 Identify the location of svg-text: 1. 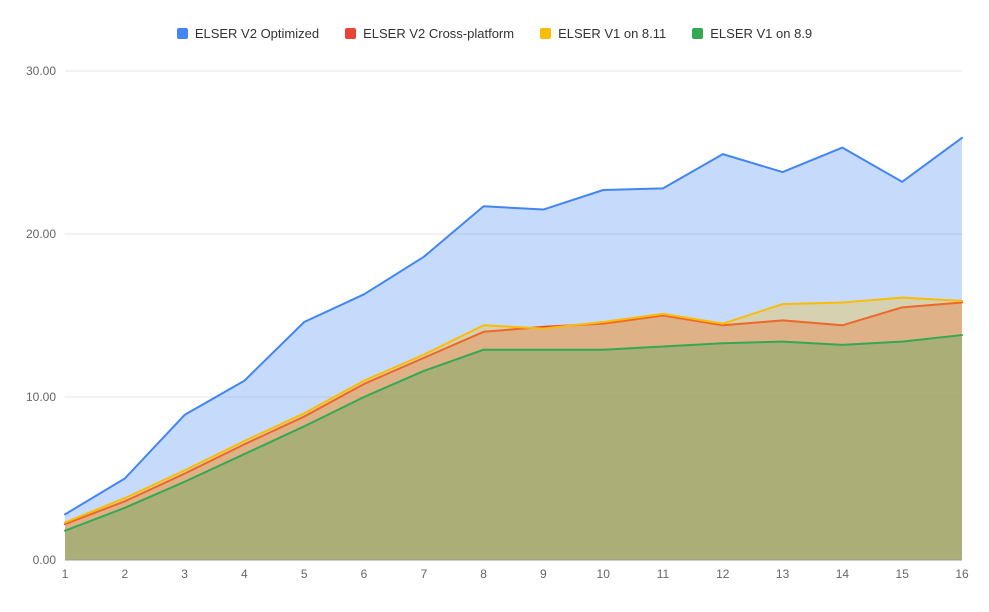
(65, 574).